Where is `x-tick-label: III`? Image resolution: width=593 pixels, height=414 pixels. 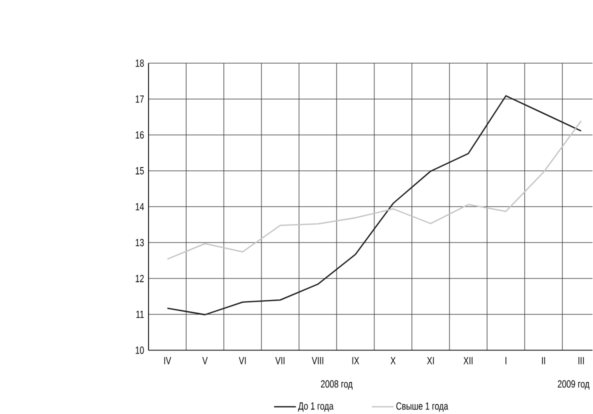 x-tick-label: III is located at coordinates (581, 360).